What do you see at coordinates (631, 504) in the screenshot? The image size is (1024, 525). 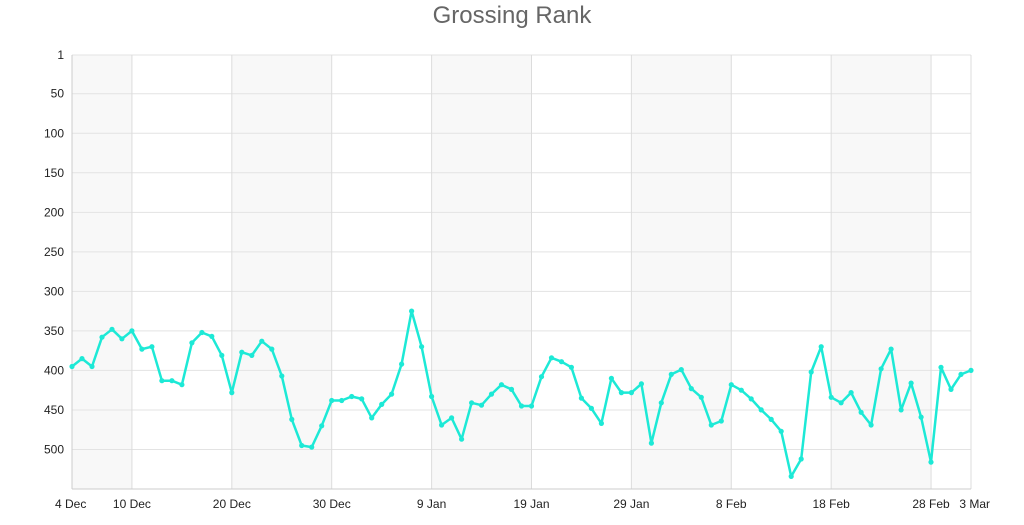 I see `x-tick-label: 29 Jan` at bounding box center [631, 504].